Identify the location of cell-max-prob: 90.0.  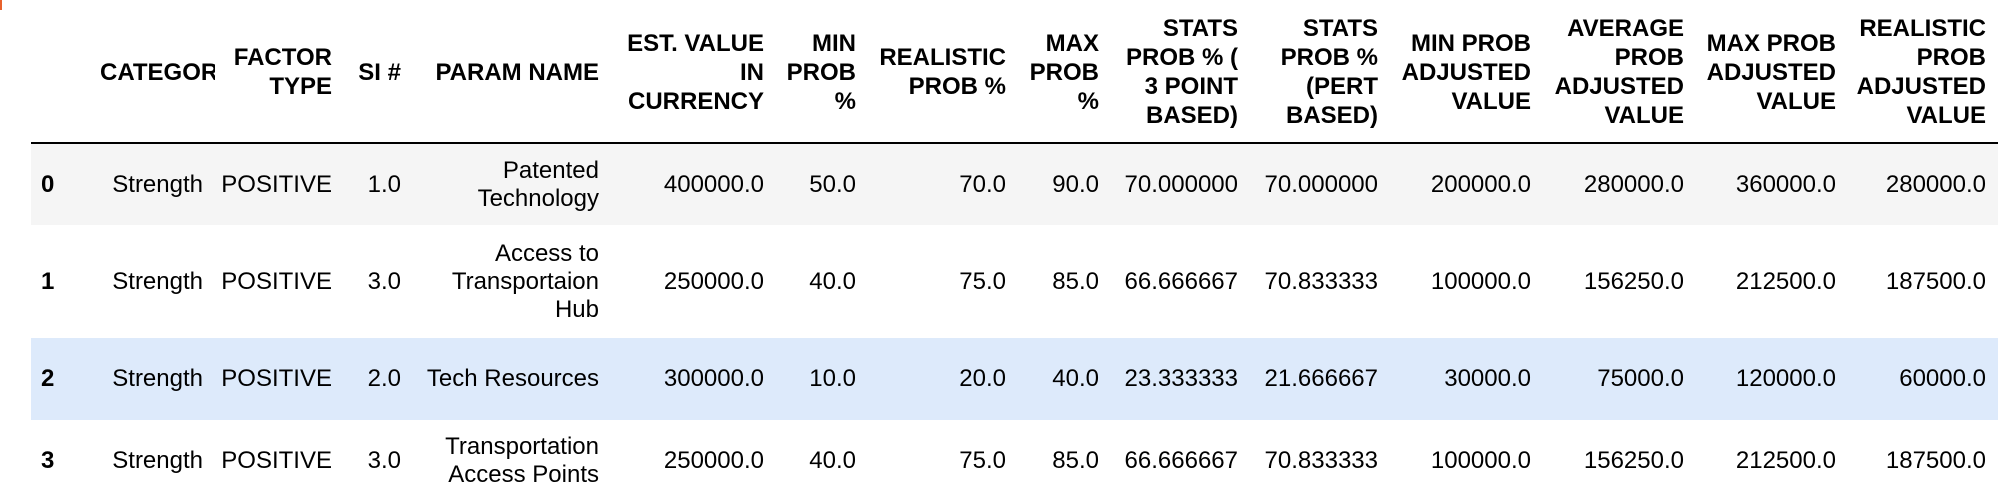
(1075, 184).